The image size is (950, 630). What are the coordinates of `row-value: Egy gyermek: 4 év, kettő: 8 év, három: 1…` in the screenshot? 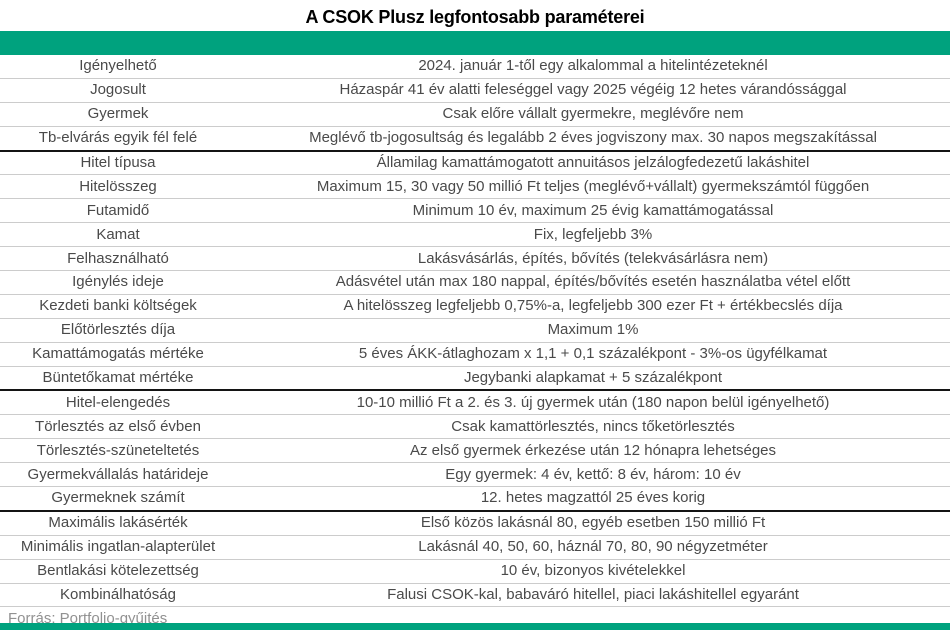 It's located at (593, 475).